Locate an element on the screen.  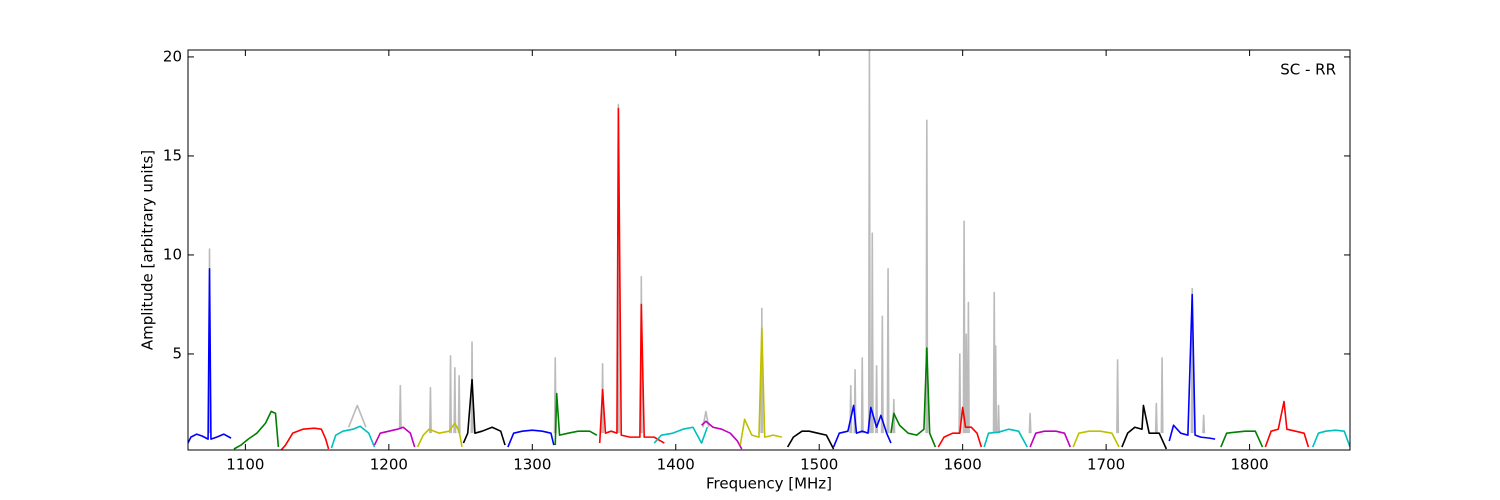
x-tick-label: 1100 is located at coordinates (245, 465).